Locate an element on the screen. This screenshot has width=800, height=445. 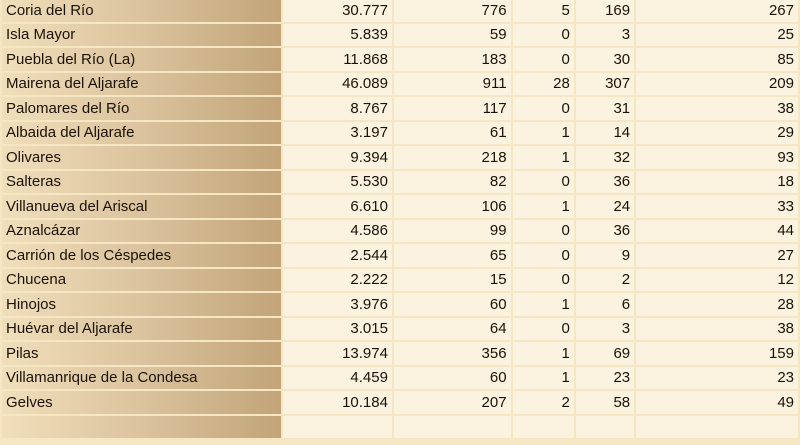
table-row: Palomares del Río 8.767 117 0 31 38 is located at coordinates (400, 108).